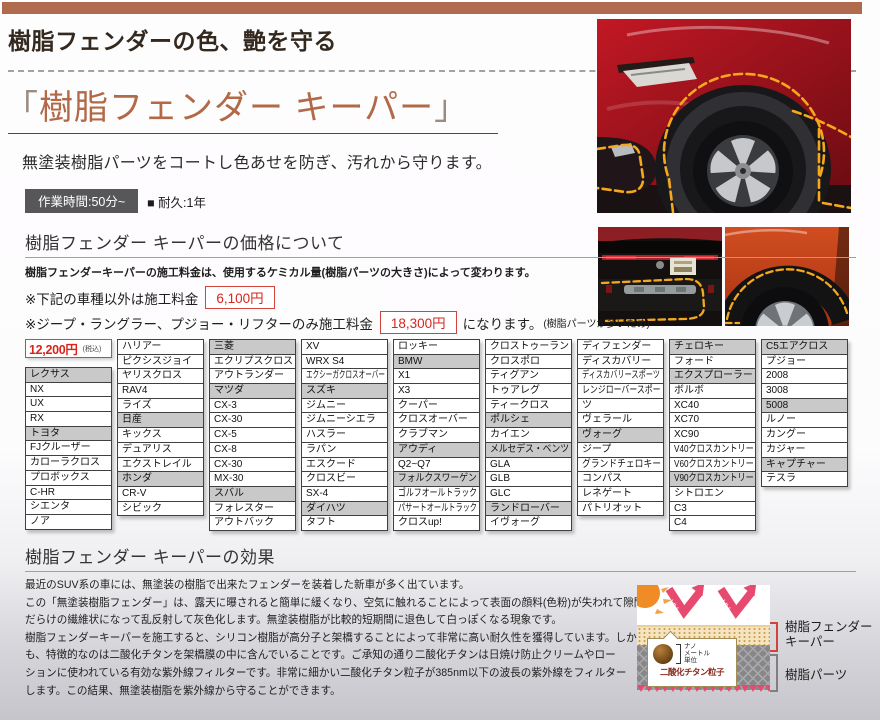  Describe the element at coordinates (160, 391) in the screenshot. I see `model-cell: RAV4` at that location.